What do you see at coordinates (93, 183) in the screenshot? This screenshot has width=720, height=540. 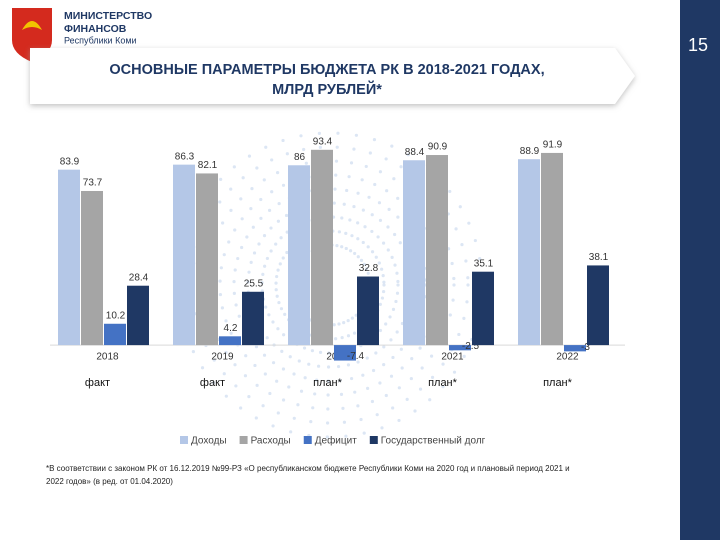 I see `data-label: 73.7` at bounding box center [93, 183].